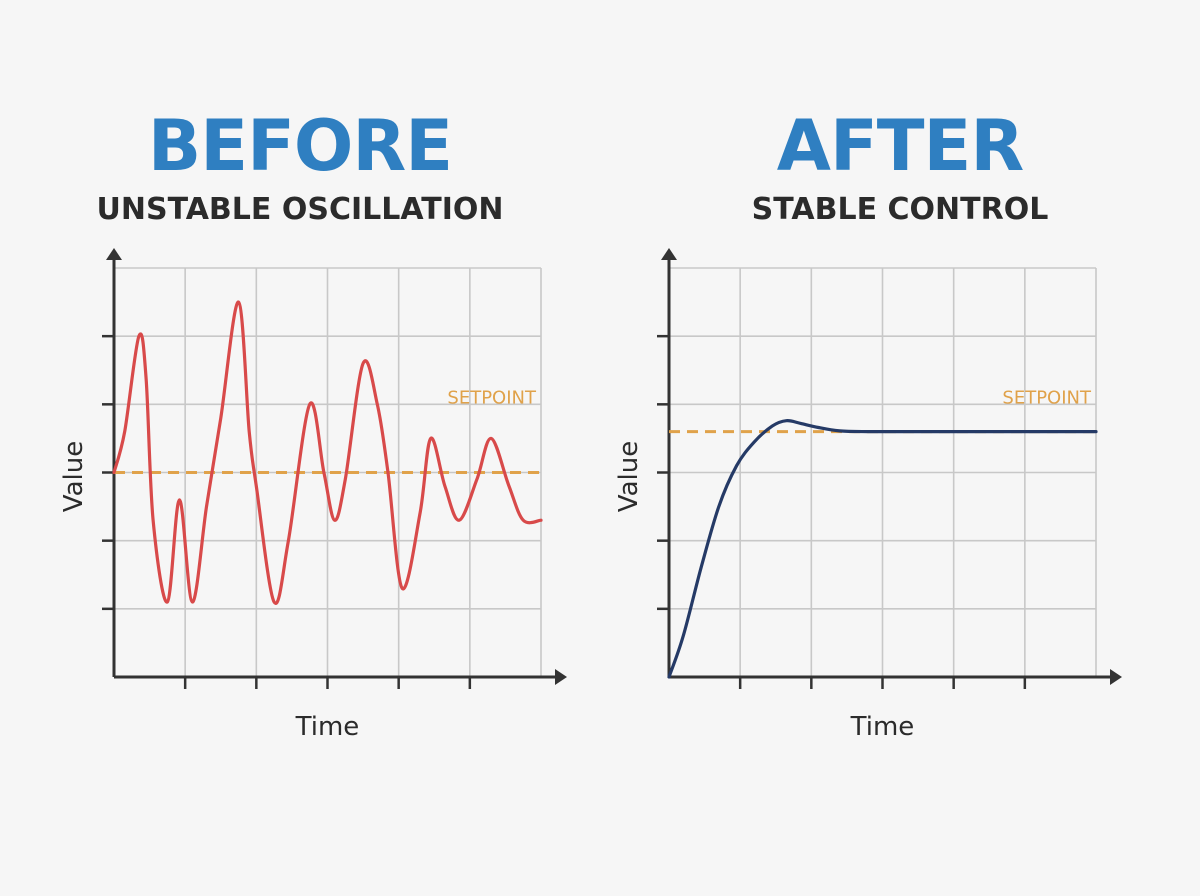 This screenshot has height=896, width=1200. Describe the element at coordinates (1116, 677) in the screenshot. I see `after-x-axis-arrow` at that location.